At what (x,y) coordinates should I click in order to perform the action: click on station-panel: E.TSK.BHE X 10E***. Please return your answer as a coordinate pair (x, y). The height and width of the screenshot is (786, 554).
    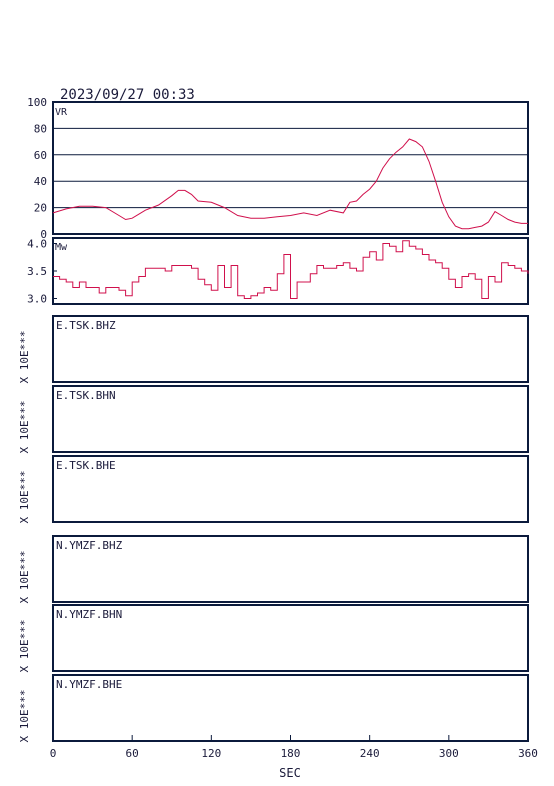
    Looking at the image, I should click on (273, 489).